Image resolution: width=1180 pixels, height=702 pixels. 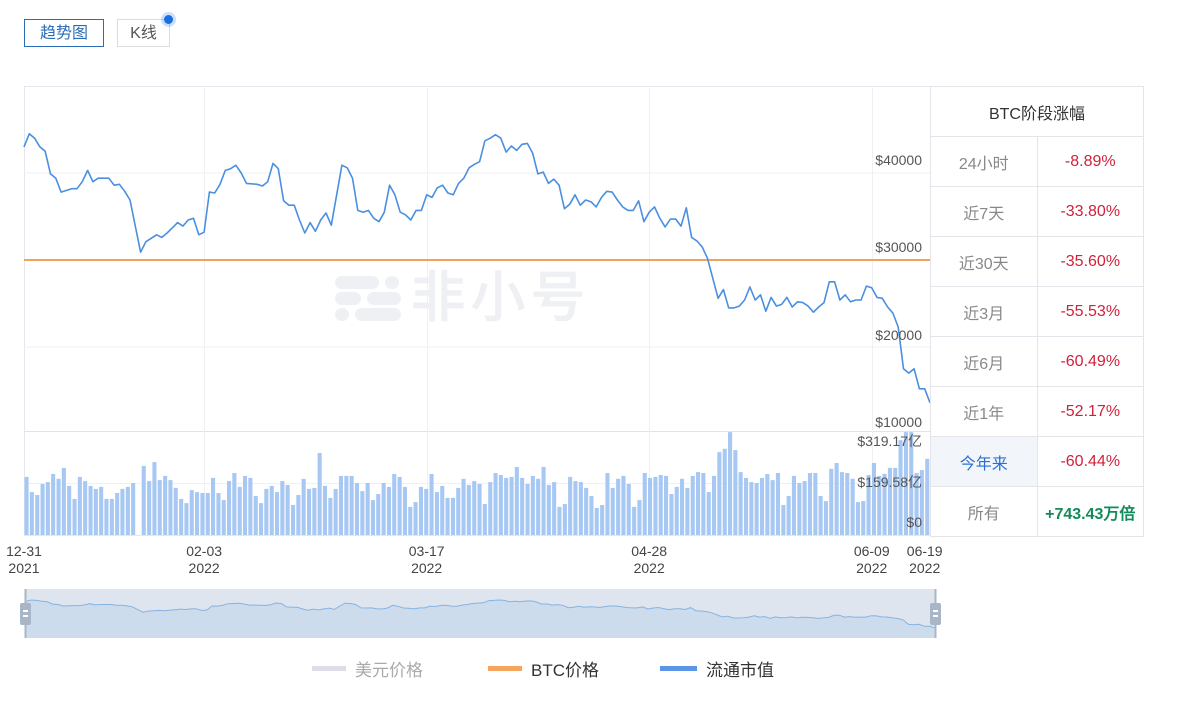 I want to click on x-tick: 06-09 2022, so click(x=871, y=559).